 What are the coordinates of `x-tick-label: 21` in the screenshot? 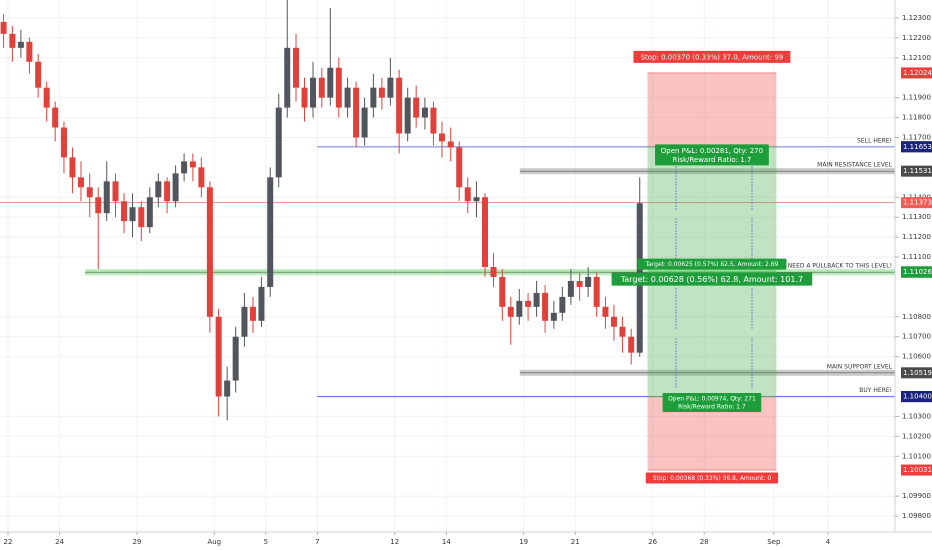 It's located at (575, 542).